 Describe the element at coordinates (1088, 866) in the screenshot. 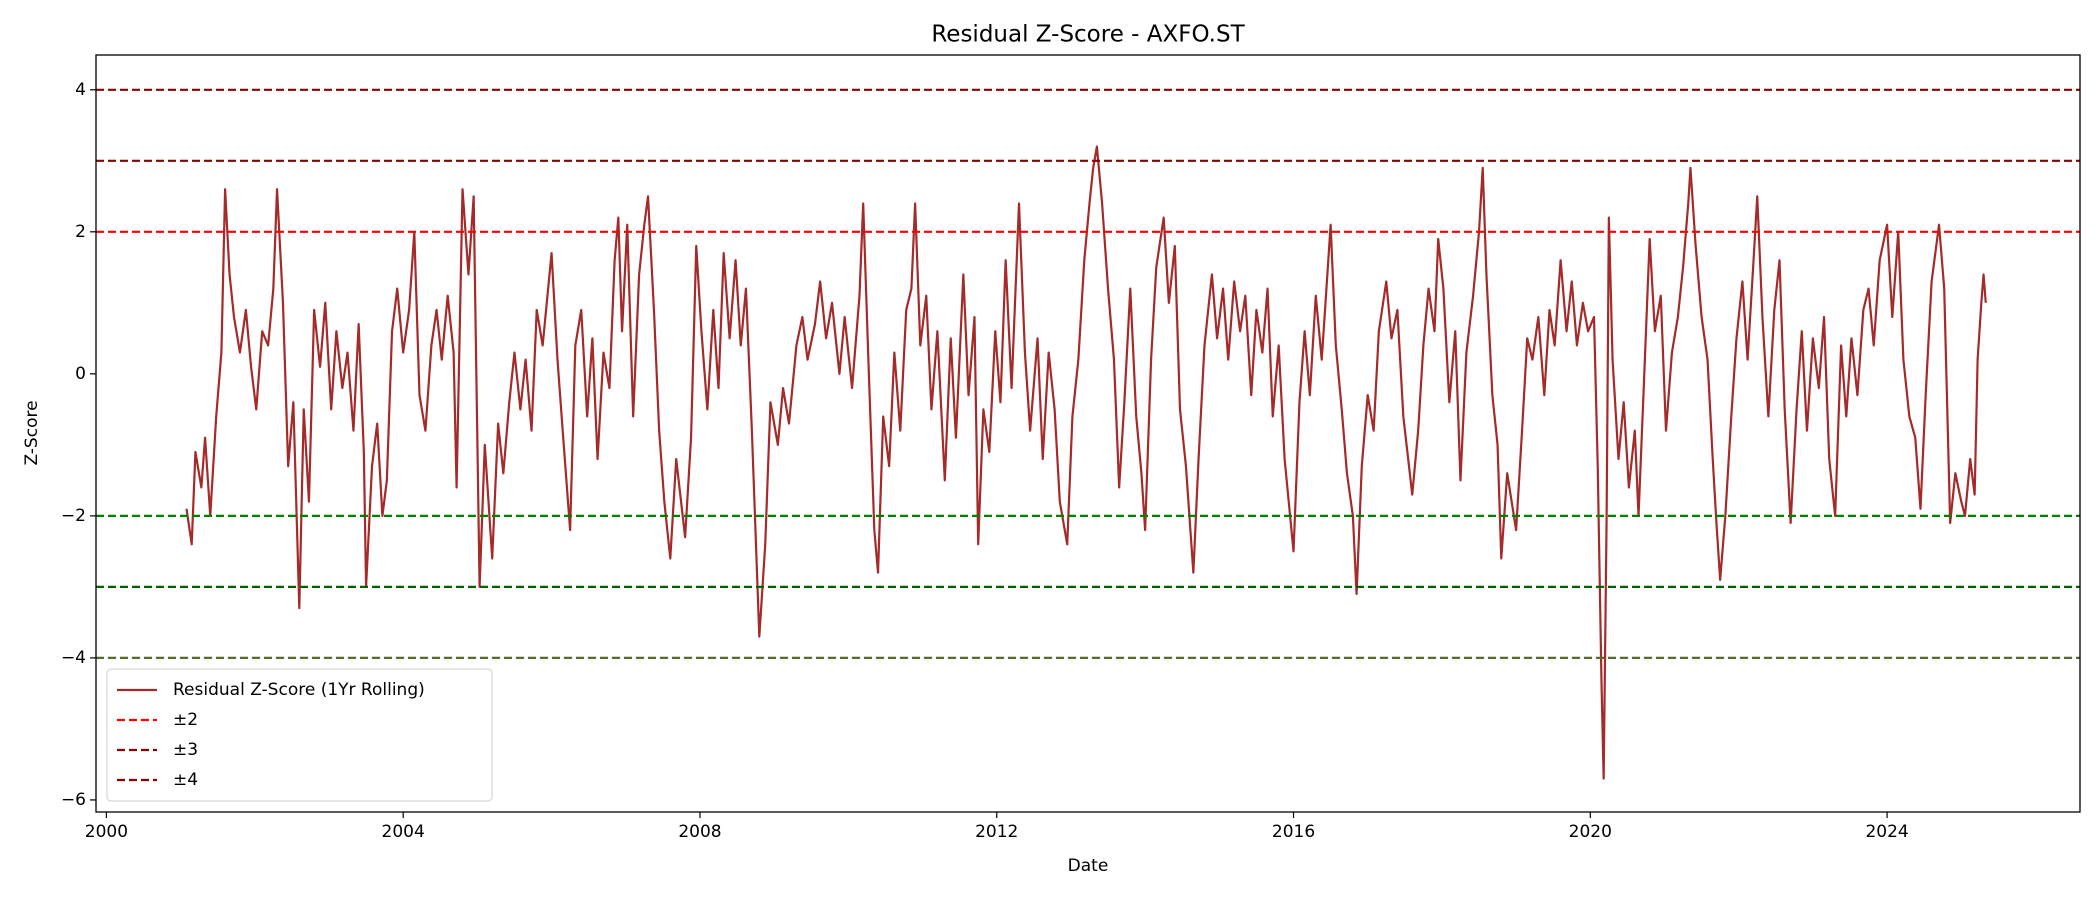

I see `x-axis-label: Date` at that location.